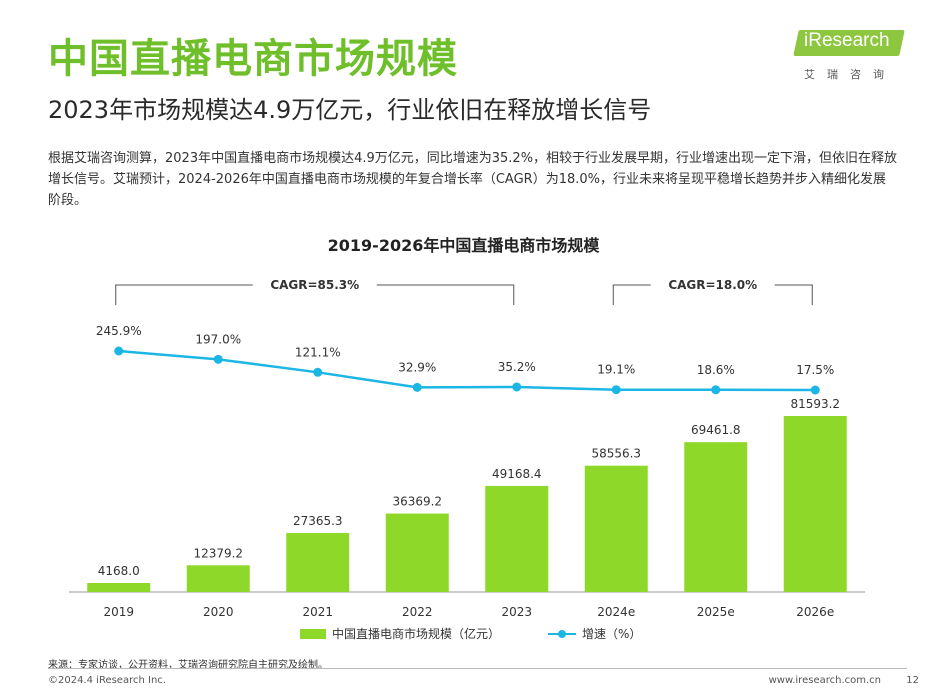 This screenshot has height=696, width=927. Describe the element at coordinates (119, 351) in the screenshot. I see `growth-point-2019` at that location.